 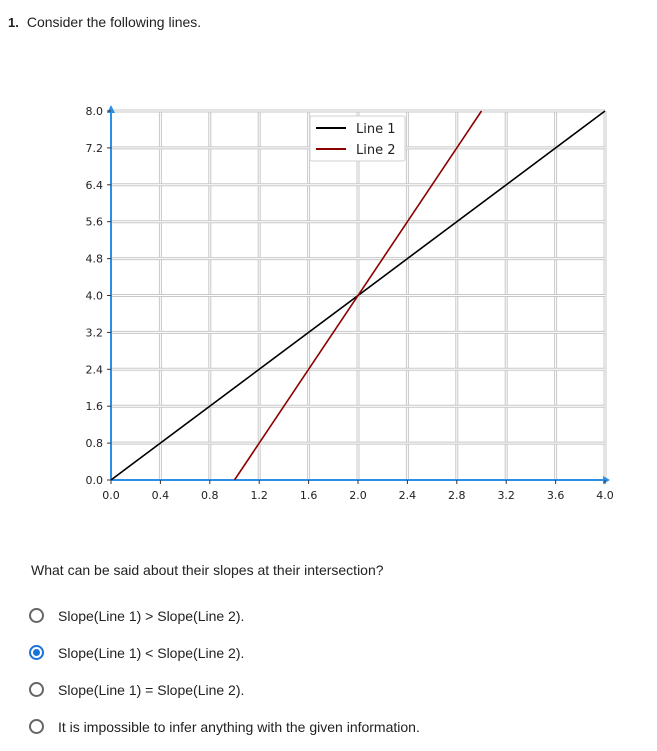 I want to click on y-tick-label: 1.6, so click(x=95, y=406).